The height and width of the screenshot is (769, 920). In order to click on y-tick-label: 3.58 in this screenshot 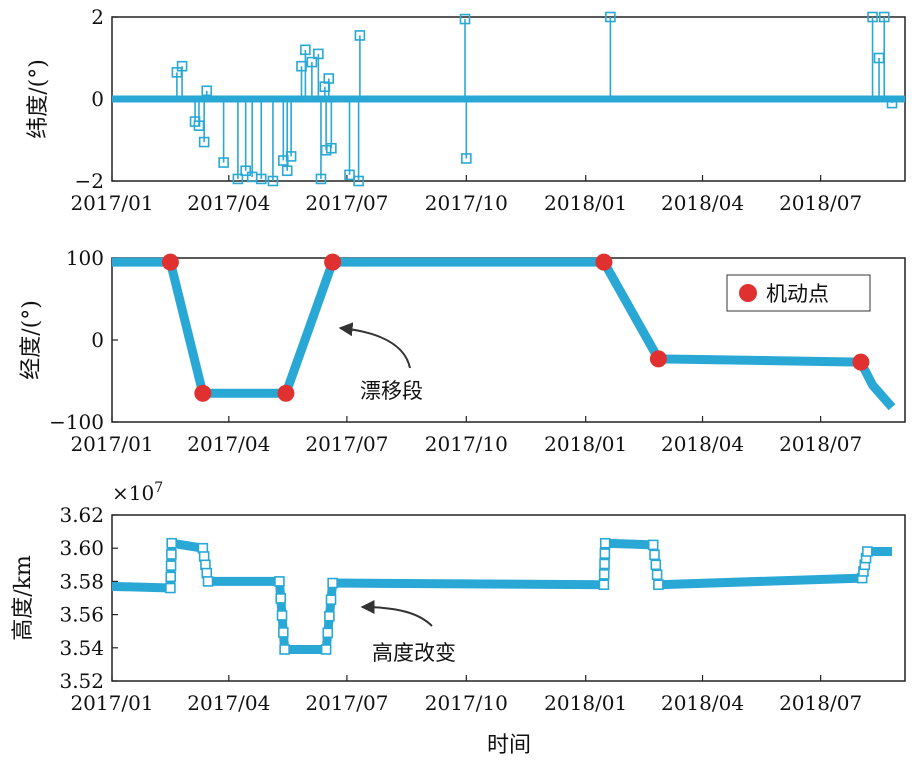, I will do `click(81, 581)`.